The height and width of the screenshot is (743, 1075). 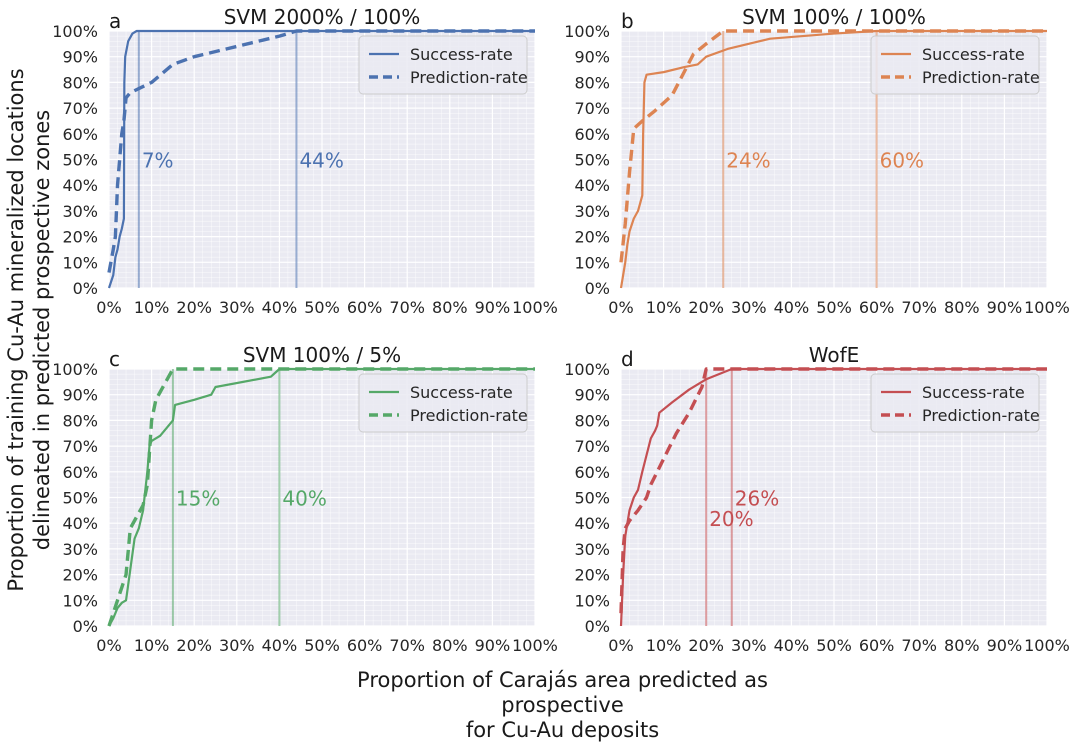 I want to click on panel-title: SVM 100% / 5%, so click(x=322, y=355).